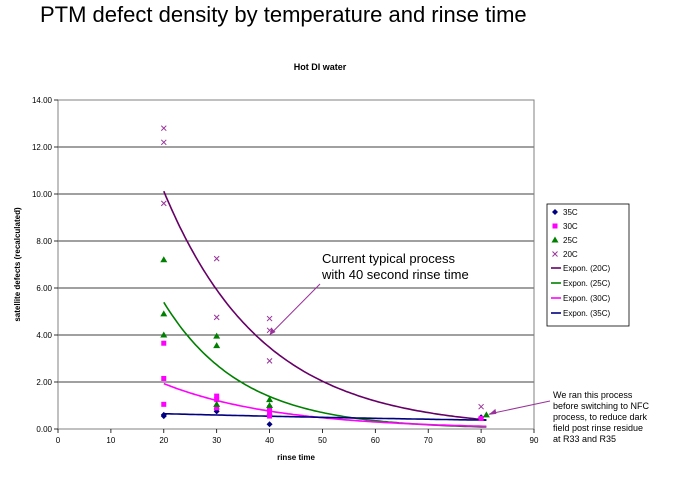  What do you see at coordinates (570, 254) in the screenshot?
I see `legend-label: 20C` at bounding box center [570, 254].